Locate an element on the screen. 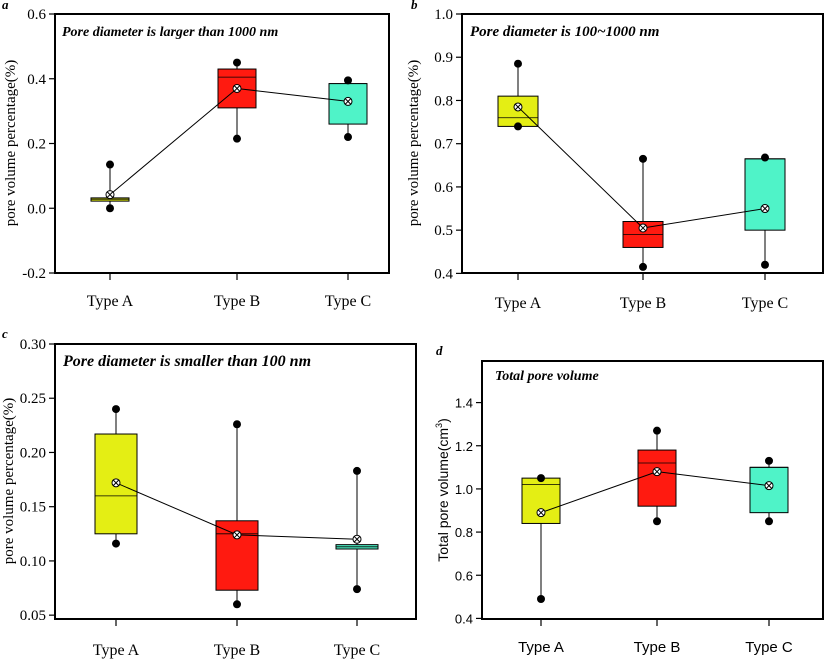  y-tick-label: 0.25 is located at coordinates (33, 399).